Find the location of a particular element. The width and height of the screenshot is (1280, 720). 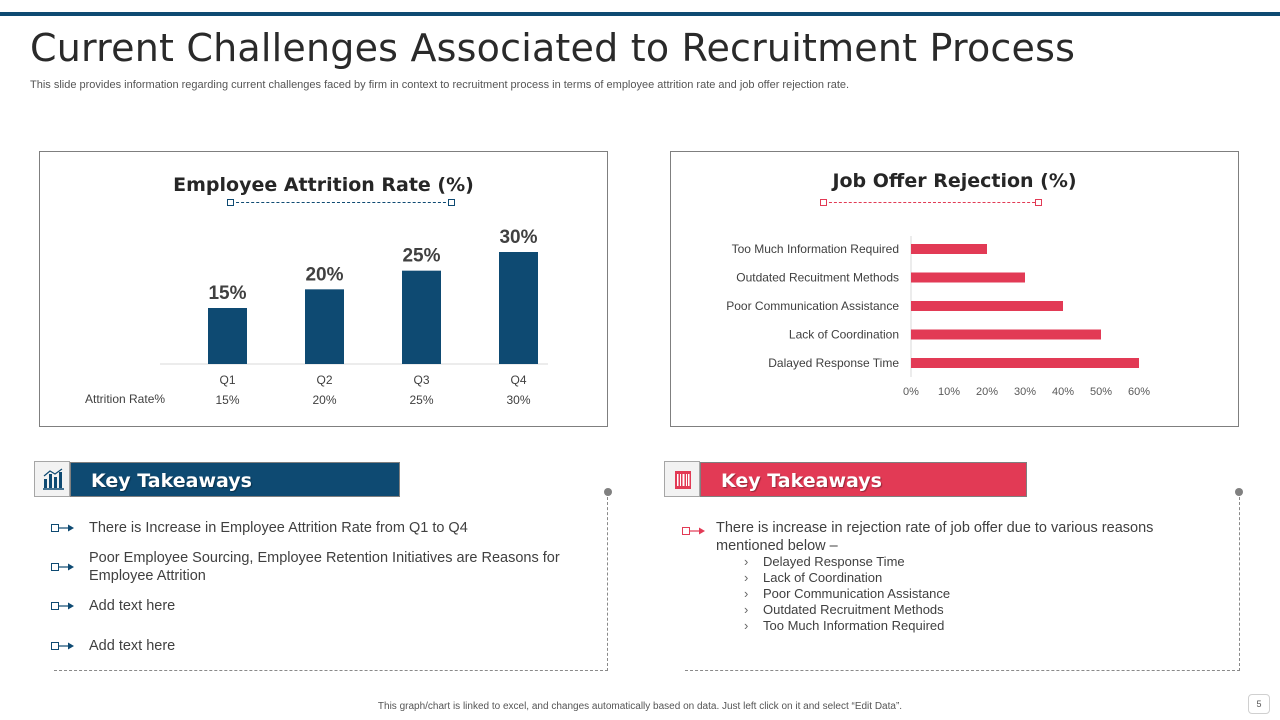

key-takeaways-left-frame is located at coordinates (331, 581).